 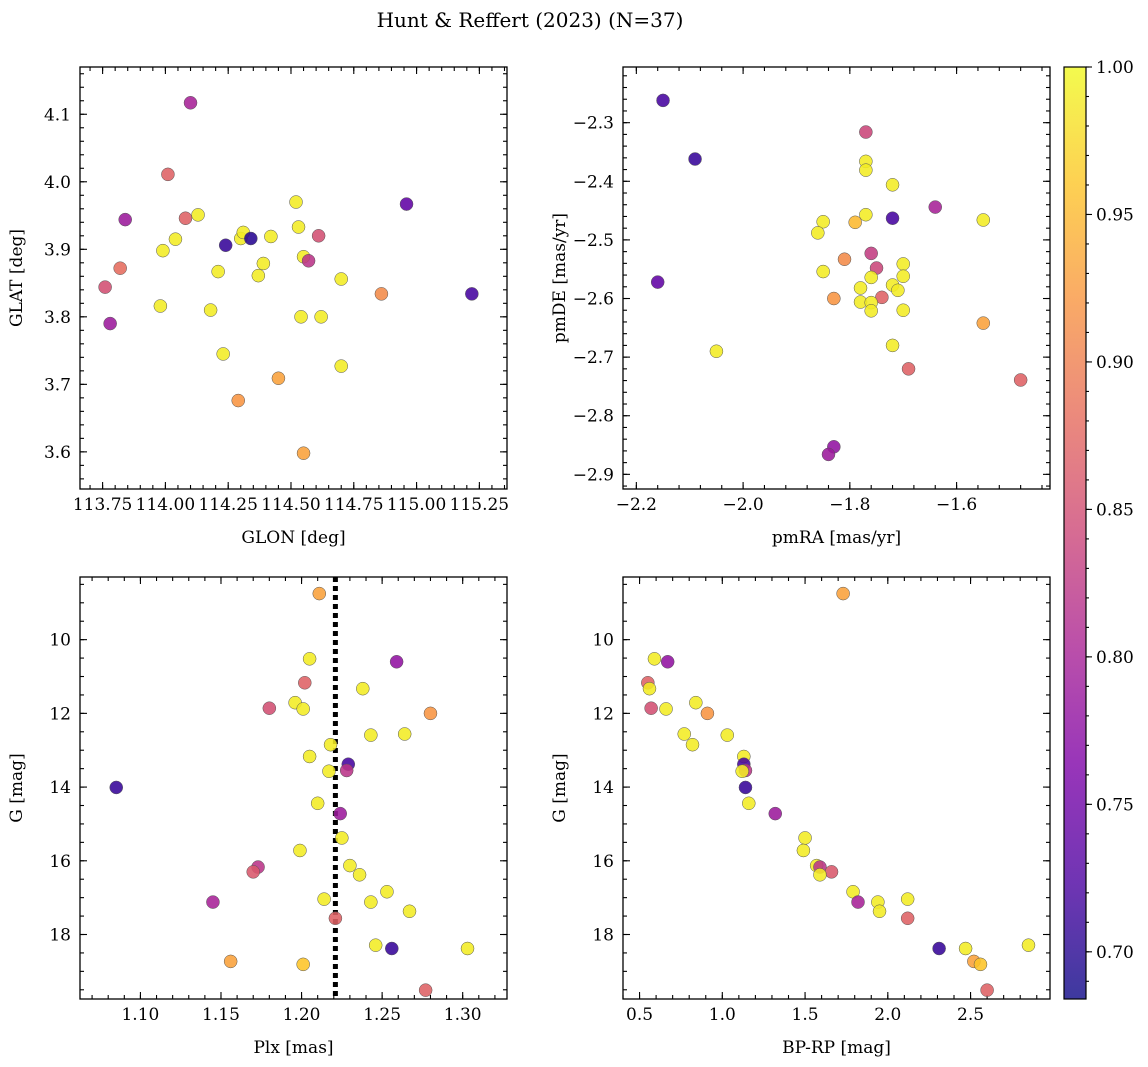 What do you see at coordinates (1115, 363) in the screenshot?
I see `colorbar-tick-label: 0.90` at bounding box center [1115, 363].